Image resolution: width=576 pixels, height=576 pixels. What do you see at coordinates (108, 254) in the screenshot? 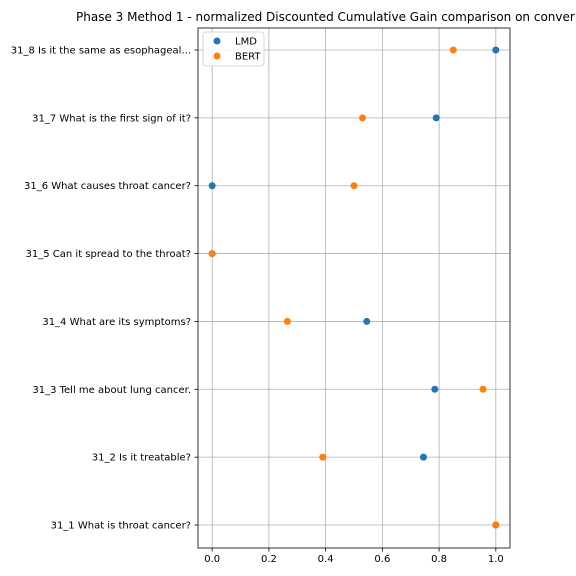
I see `y-tick-label: 31_5 Can it spread to the throat?` at bounding box center [108, 254].